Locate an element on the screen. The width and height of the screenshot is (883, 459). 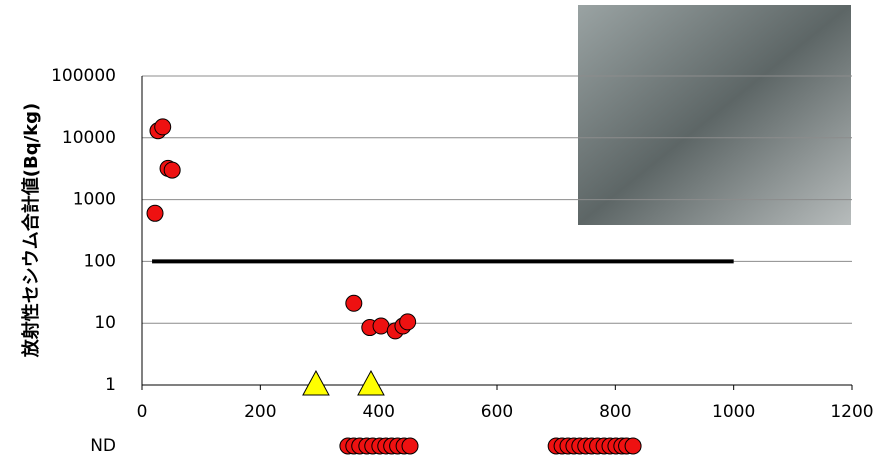
y-tick-label: 10000 is located at coordinates (89, 138).